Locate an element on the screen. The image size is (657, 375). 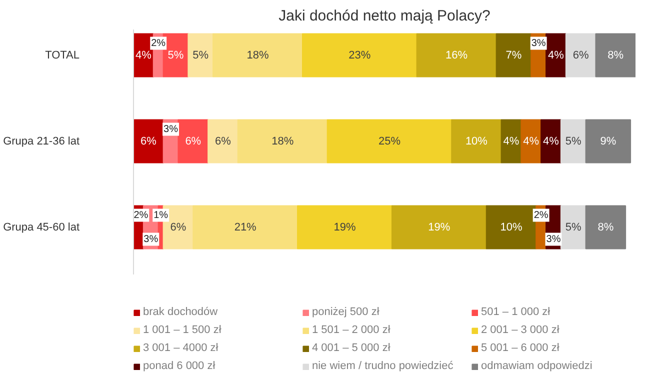
legend-label: 3 001 – 4000 zł is located at coordinates (181, 348).